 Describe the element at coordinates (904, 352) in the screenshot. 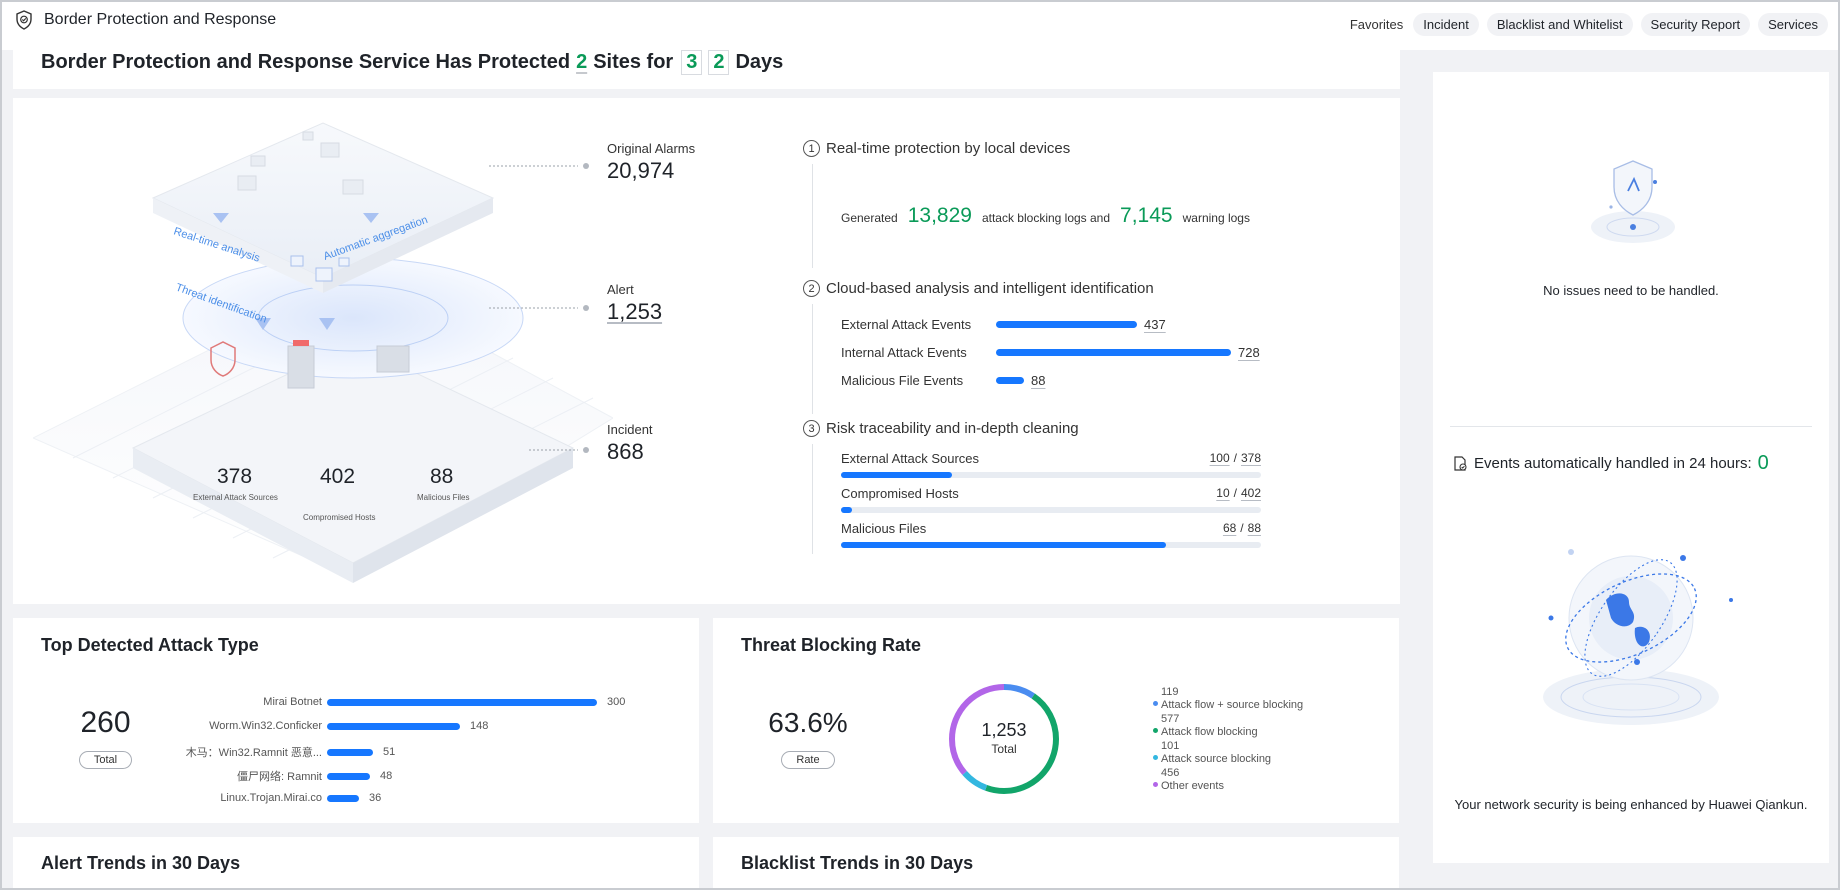

I see `cloud-event-label: Internal Attack Events` at that location.